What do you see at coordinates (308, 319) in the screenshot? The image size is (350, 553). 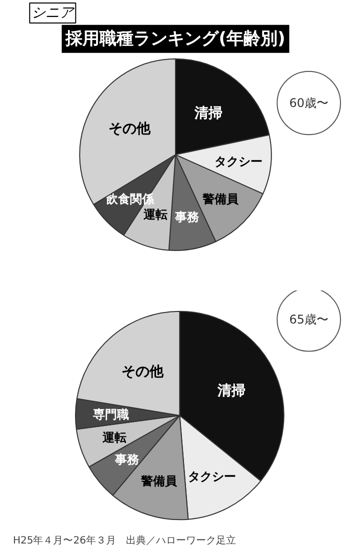 I see `text: 65歳〜` at bounding box center [308, 319].